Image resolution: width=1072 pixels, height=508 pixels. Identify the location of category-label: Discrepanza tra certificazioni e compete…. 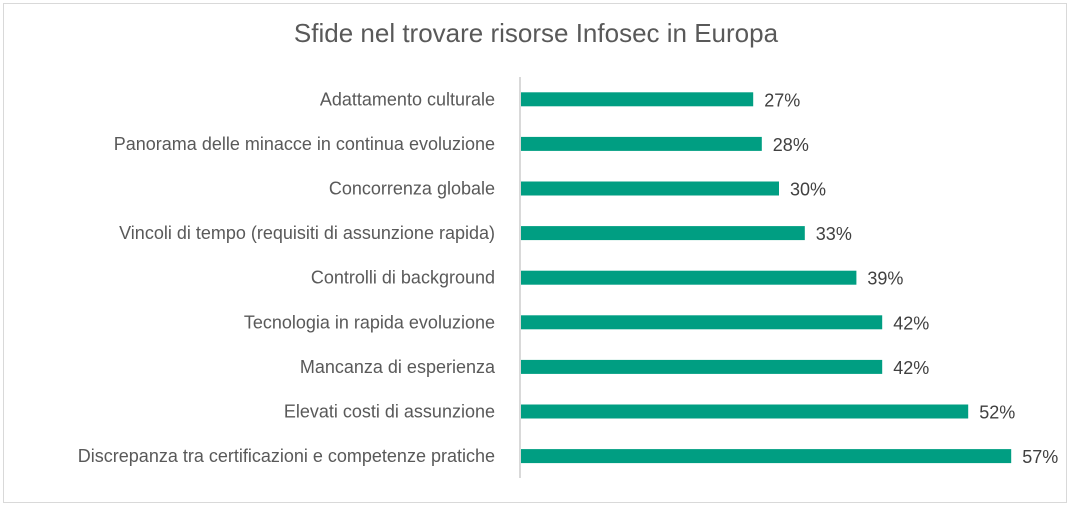
(286, 456).